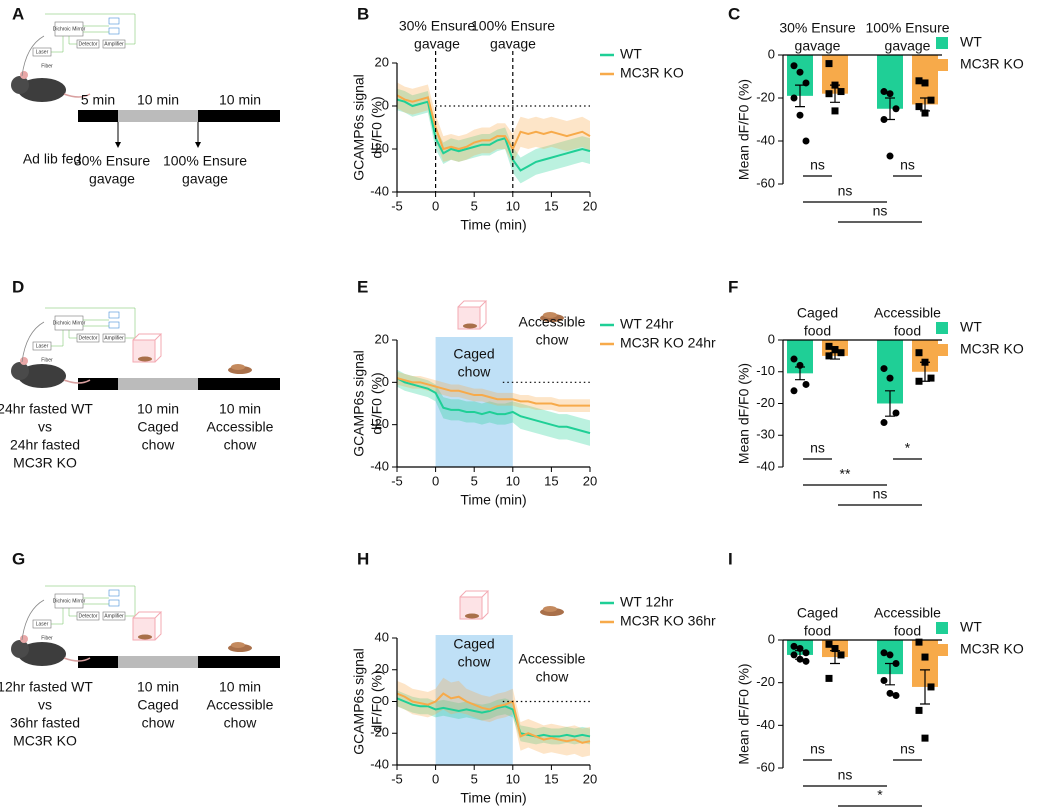 The width and height of the screenshot is (1050, 810). Describe the element at coordinates (845, 474) in the screenshot. I see `comparison-label: **` at that location.